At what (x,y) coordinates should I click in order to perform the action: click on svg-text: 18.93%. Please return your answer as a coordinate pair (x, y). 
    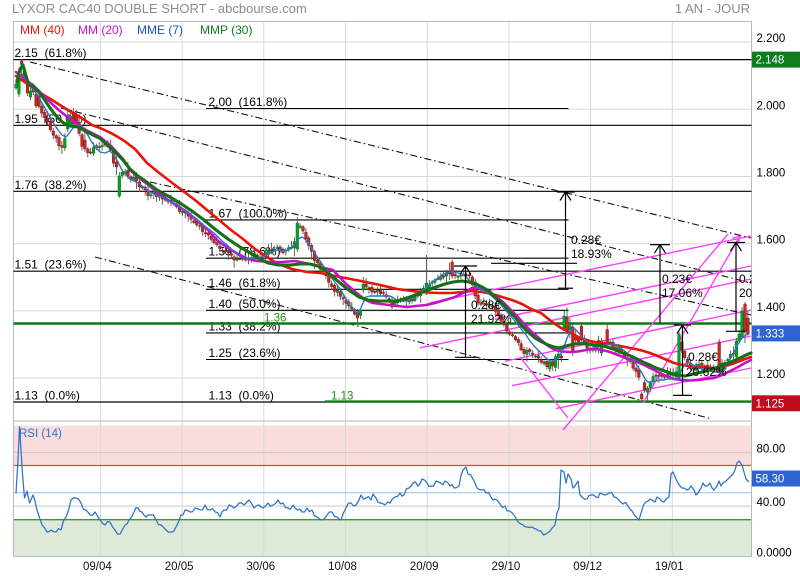
    Looking at the image, I should click on (591, 254).